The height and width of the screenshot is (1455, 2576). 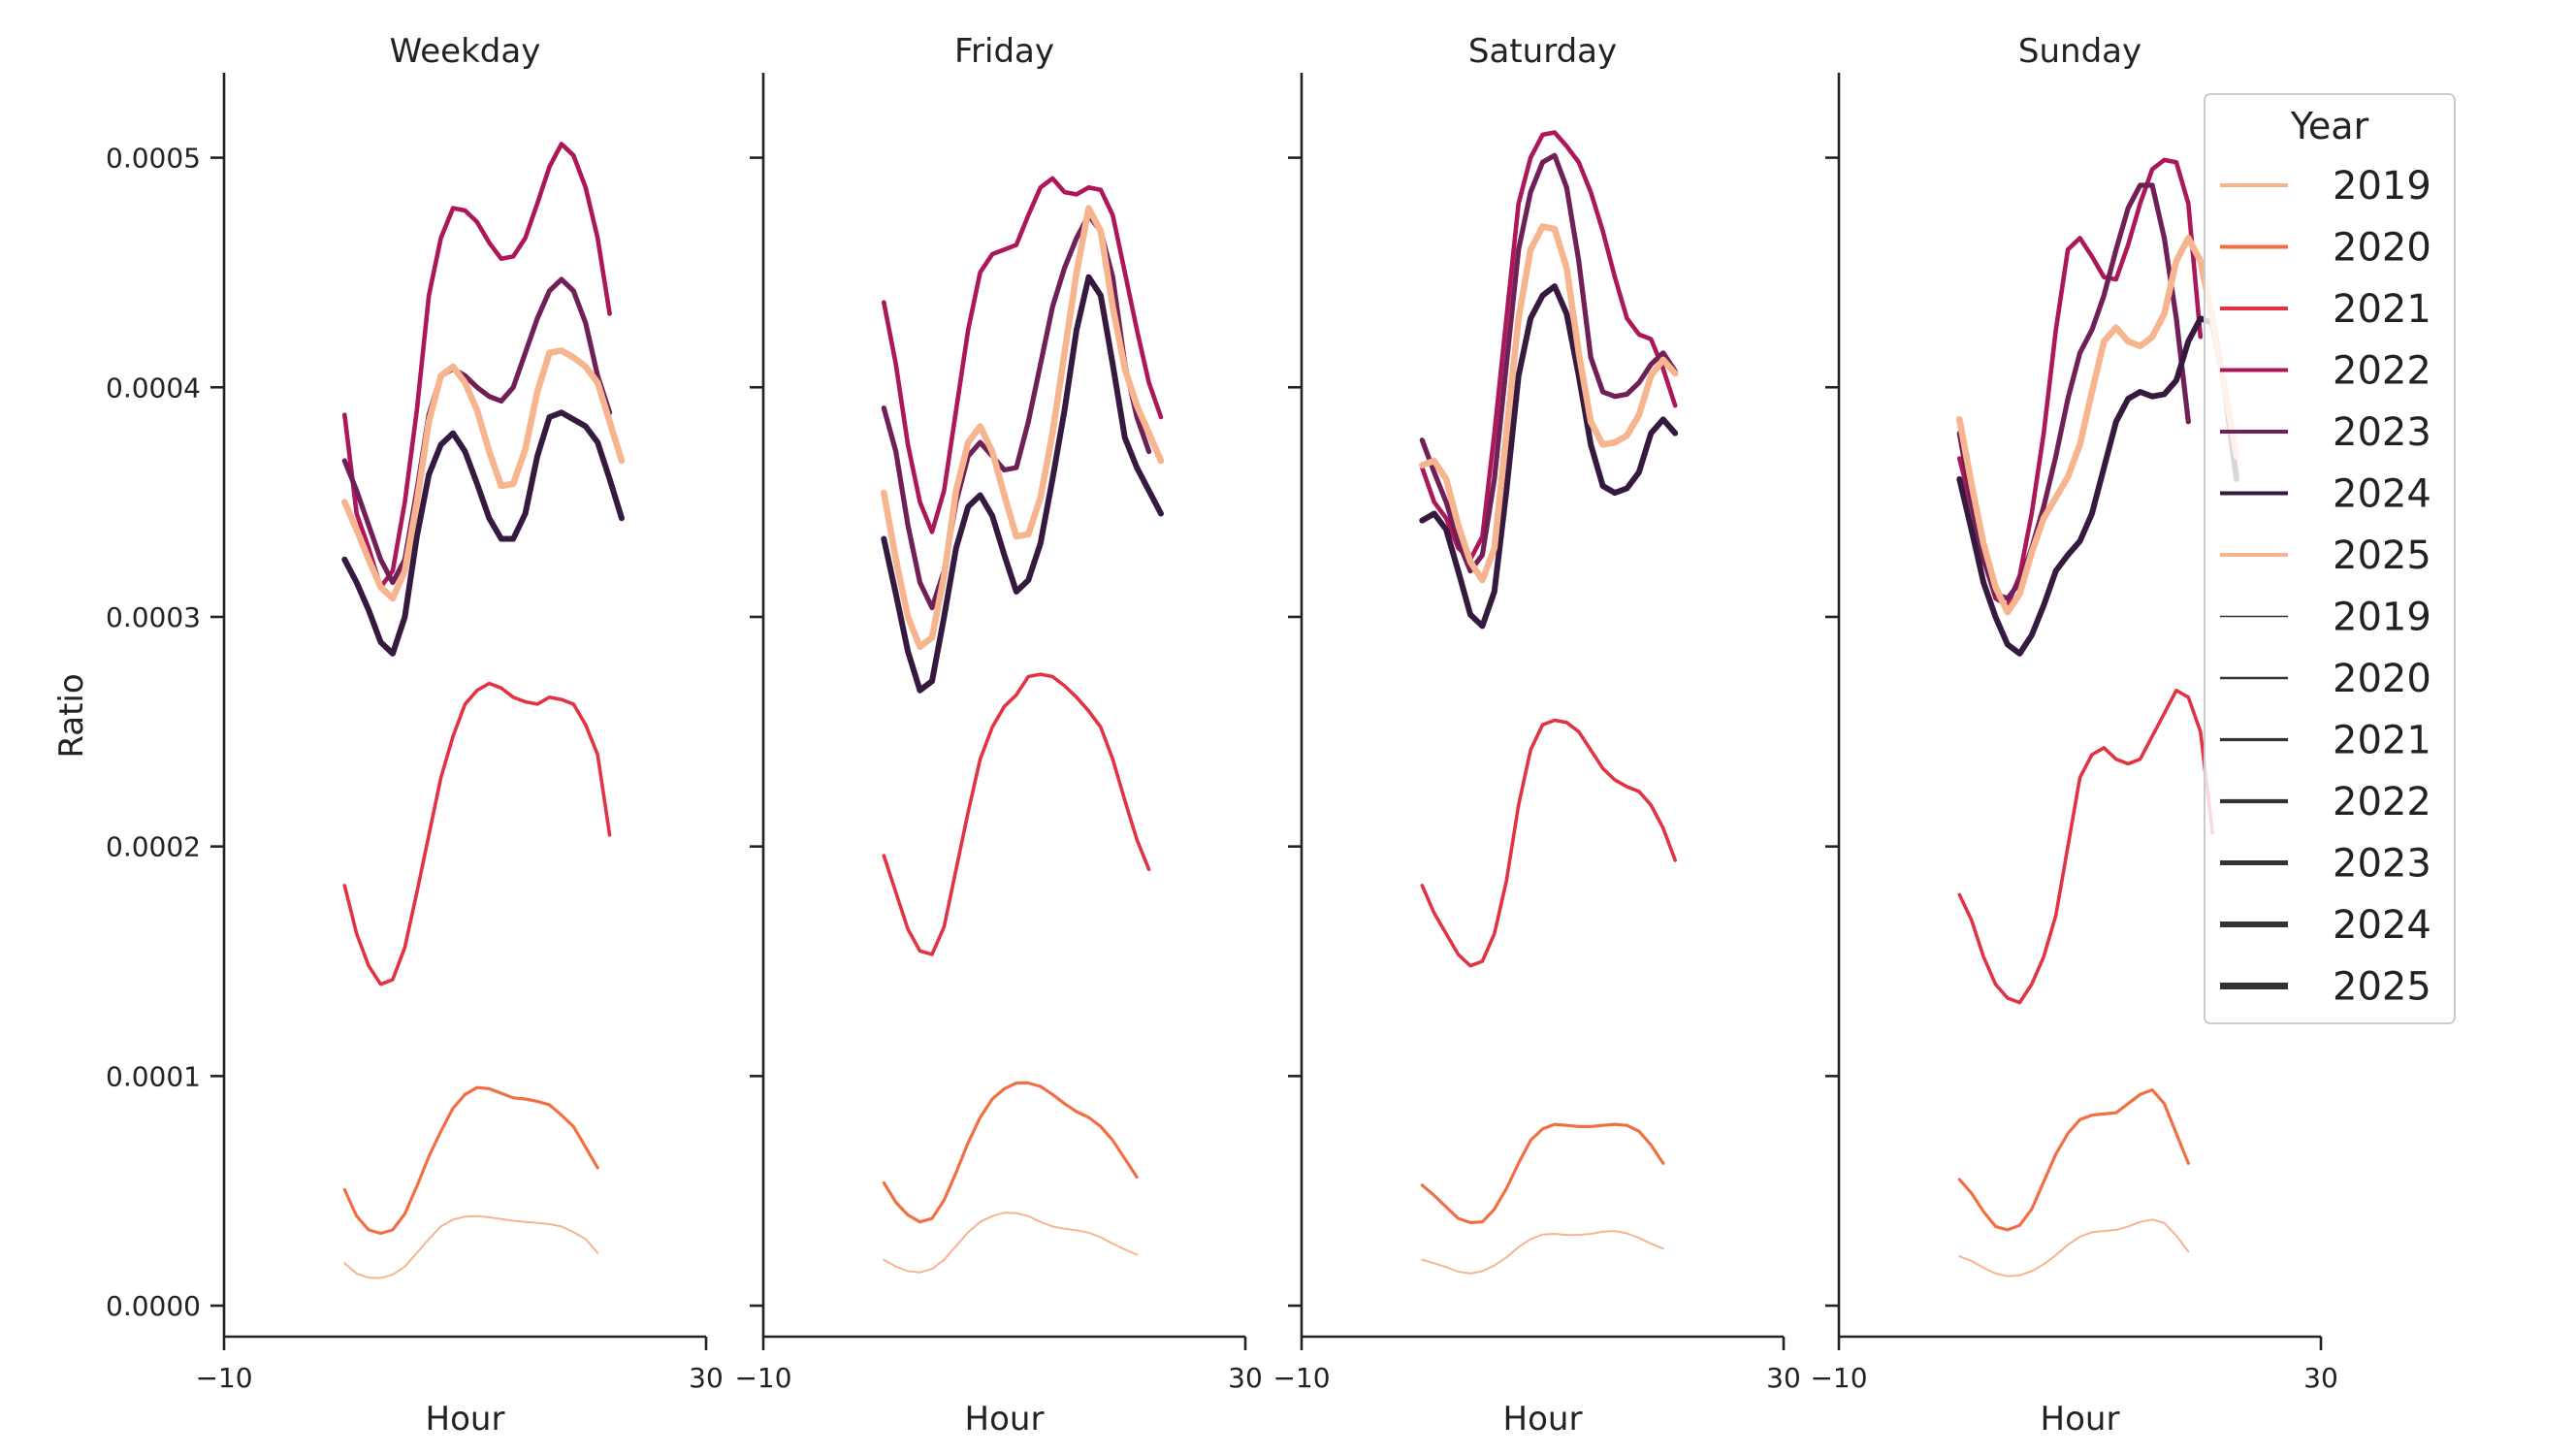 What do you see at coordinates (2382, 618) in the screenshot?
I see `legend-size-label-2019: 2019` at bounding box center [2382, 618].